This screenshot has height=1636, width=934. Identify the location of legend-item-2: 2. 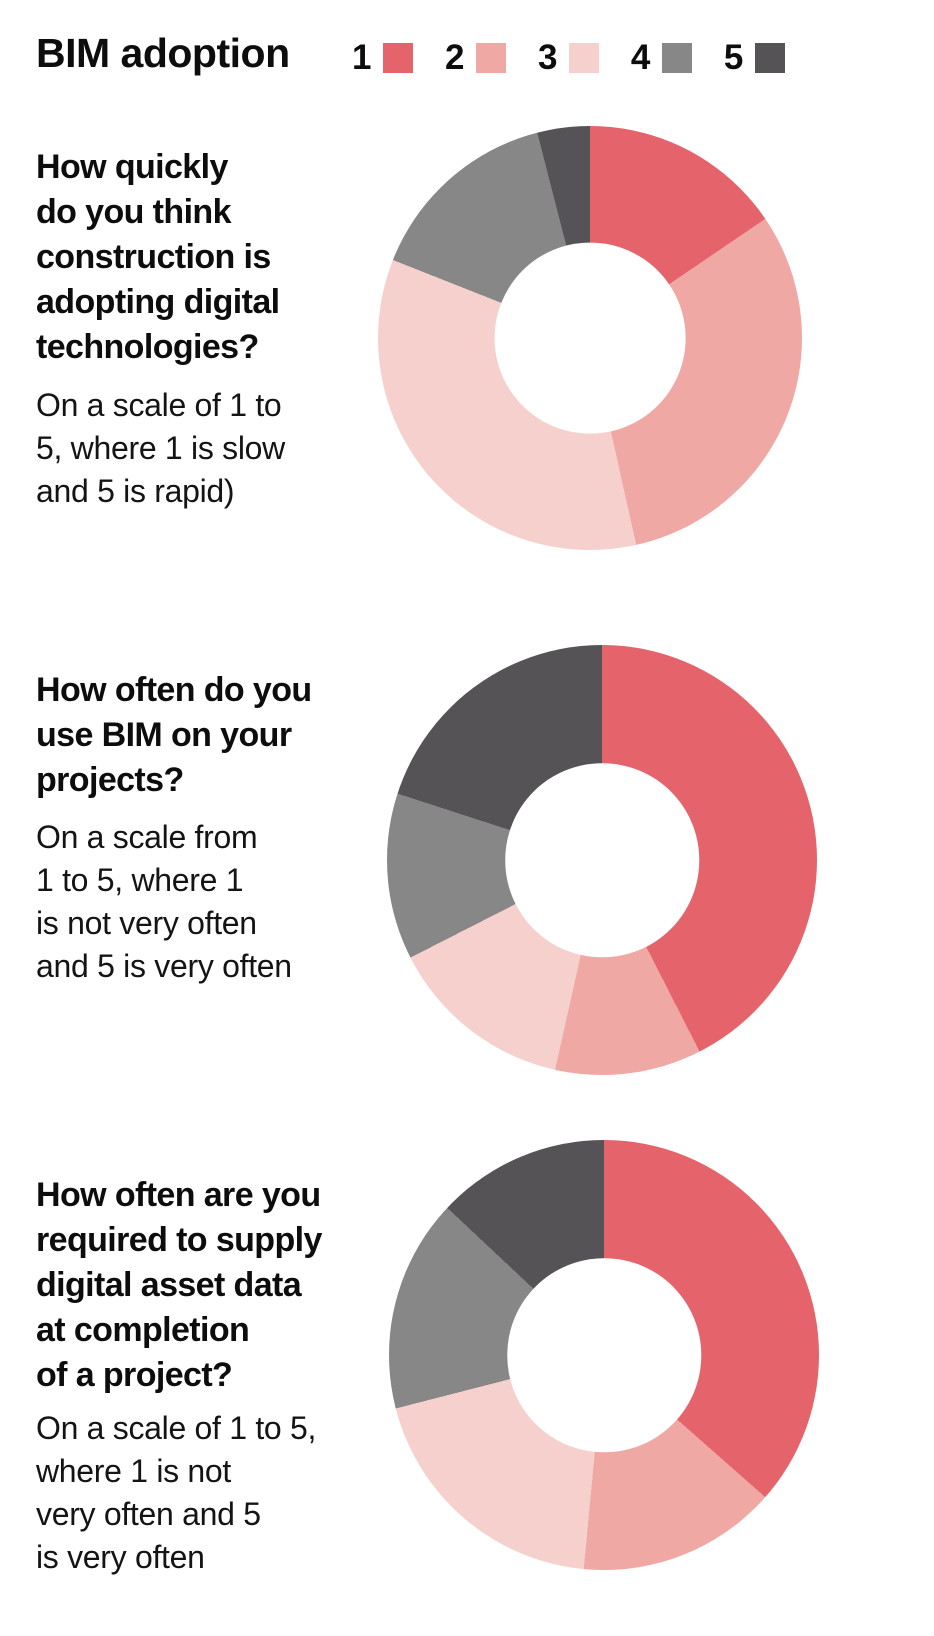
(475, 58).